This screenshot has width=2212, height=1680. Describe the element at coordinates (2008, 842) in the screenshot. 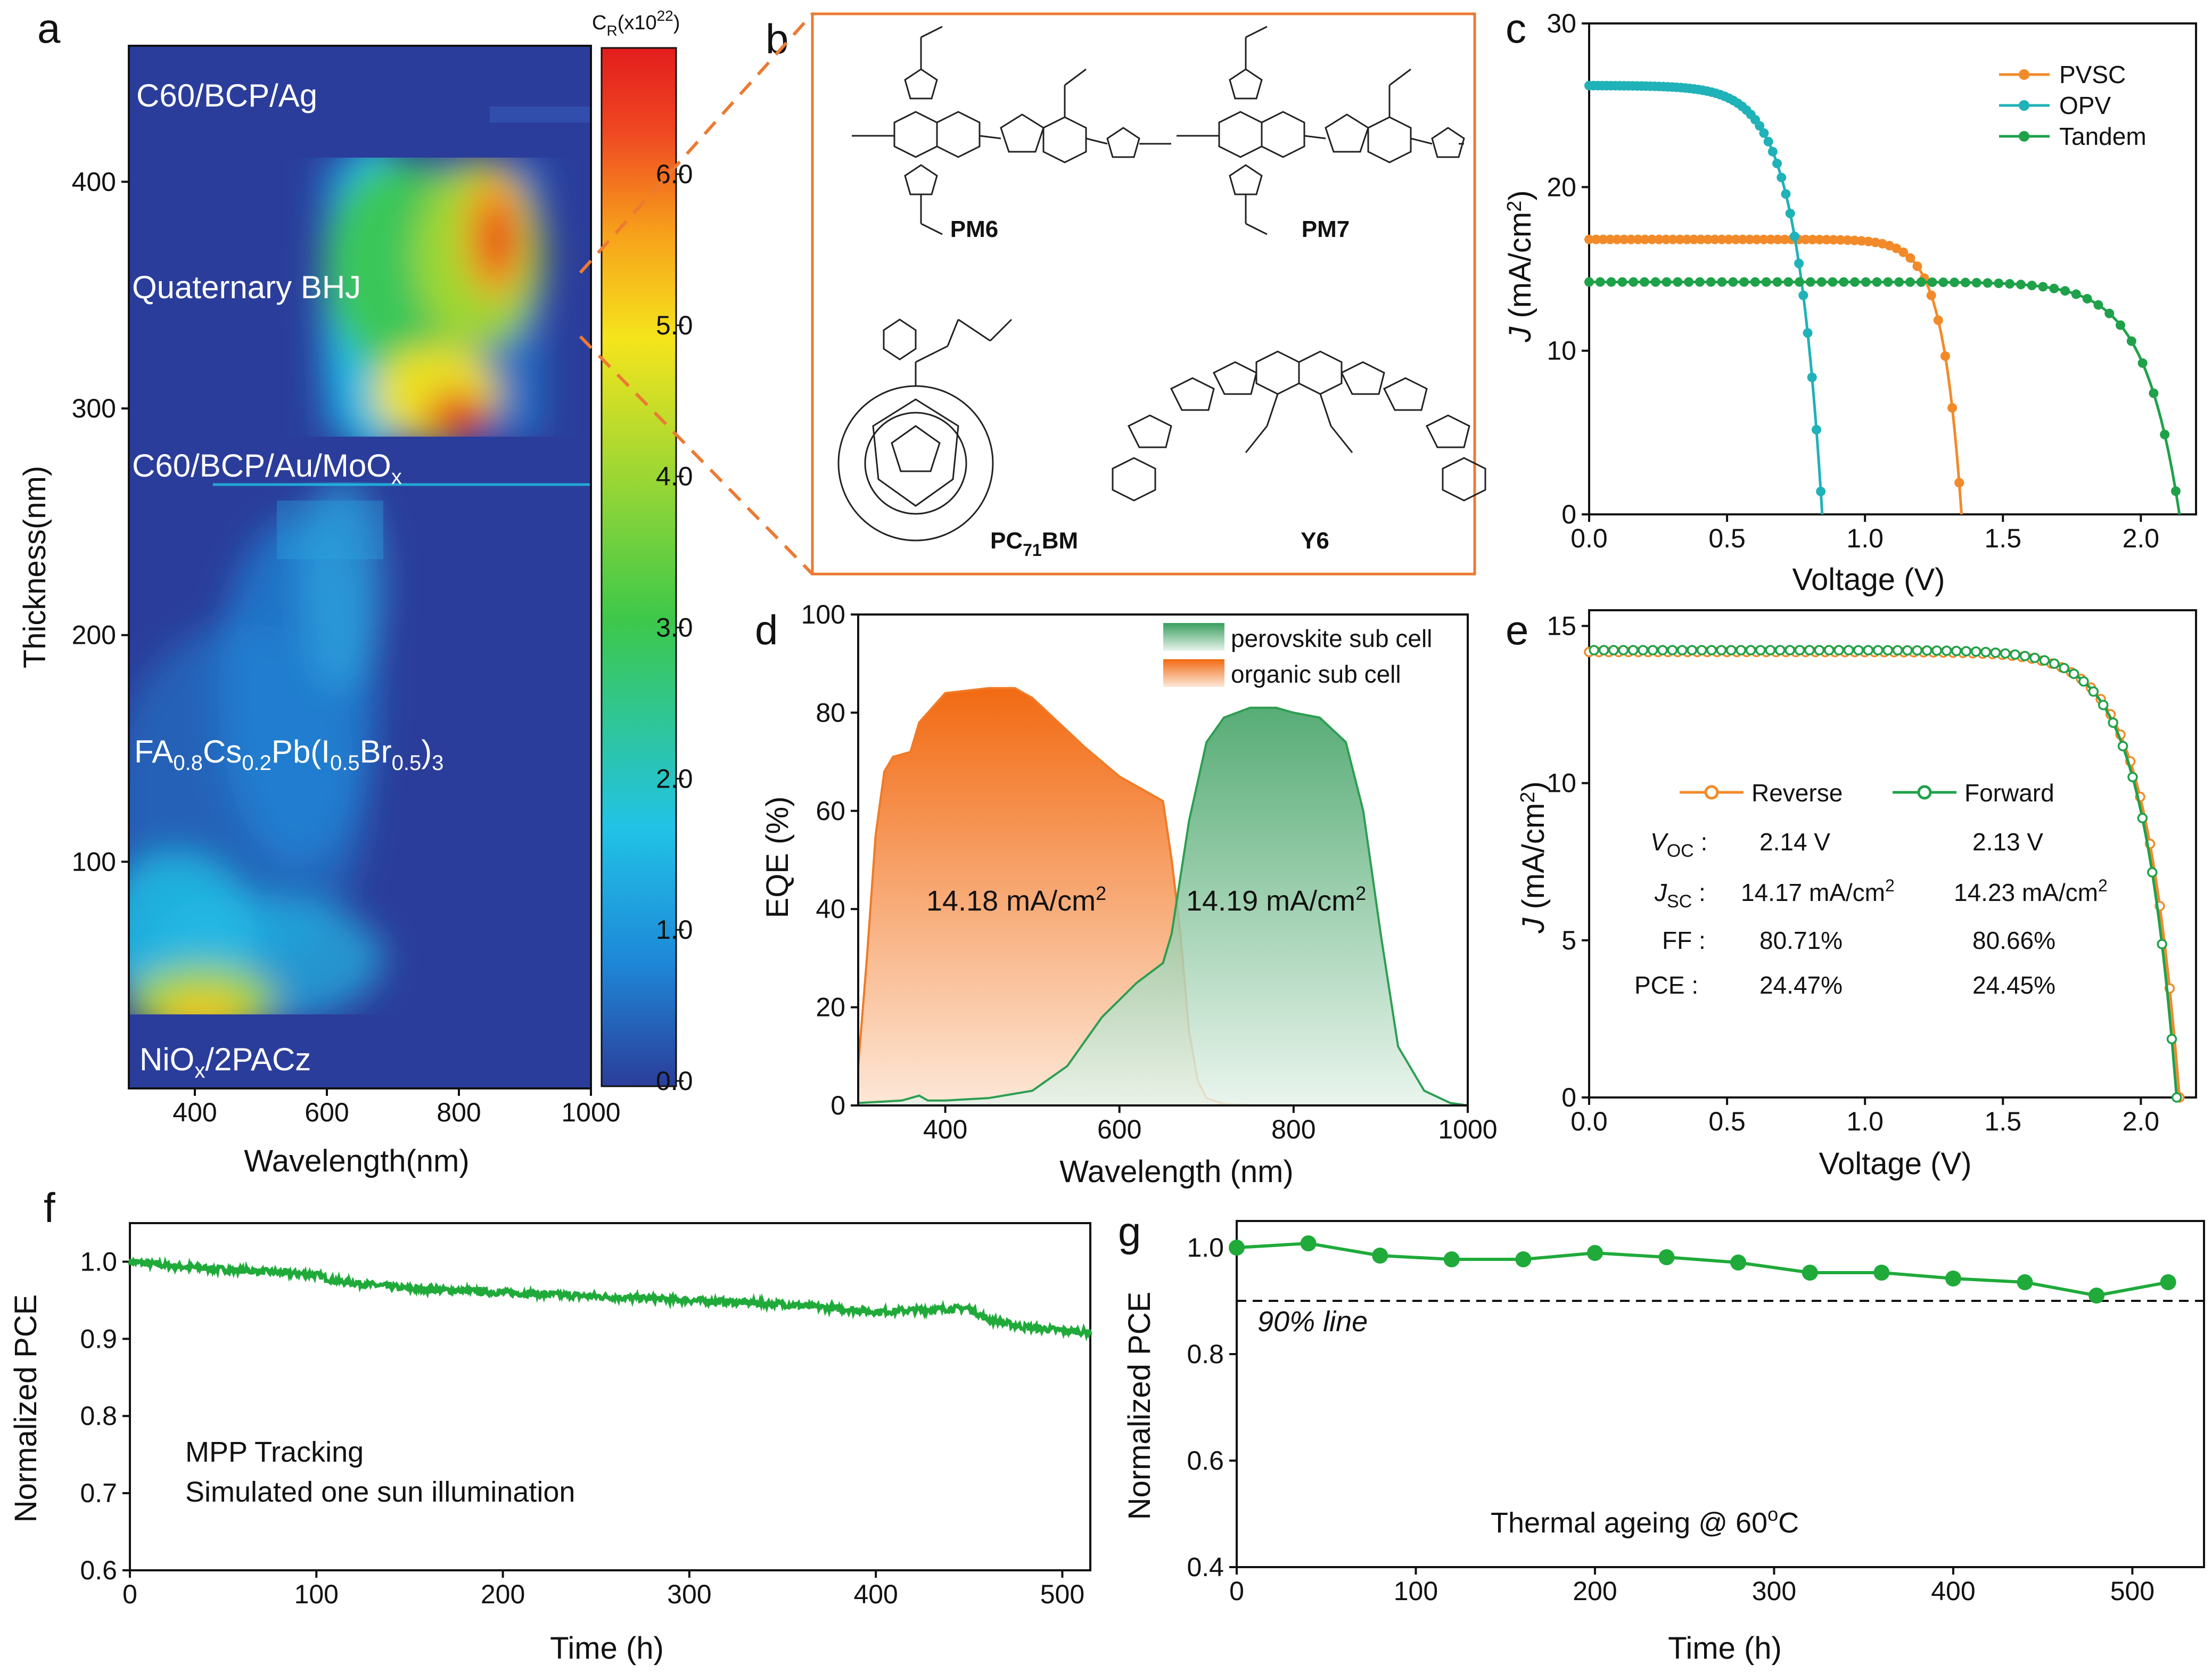

I see `table-voc-forward: 2.13 V` at that location.